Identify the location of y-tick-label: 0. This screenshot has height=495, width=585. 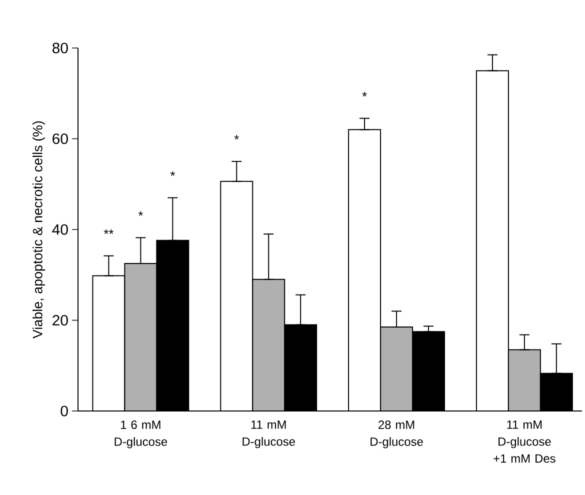
(64, 411).